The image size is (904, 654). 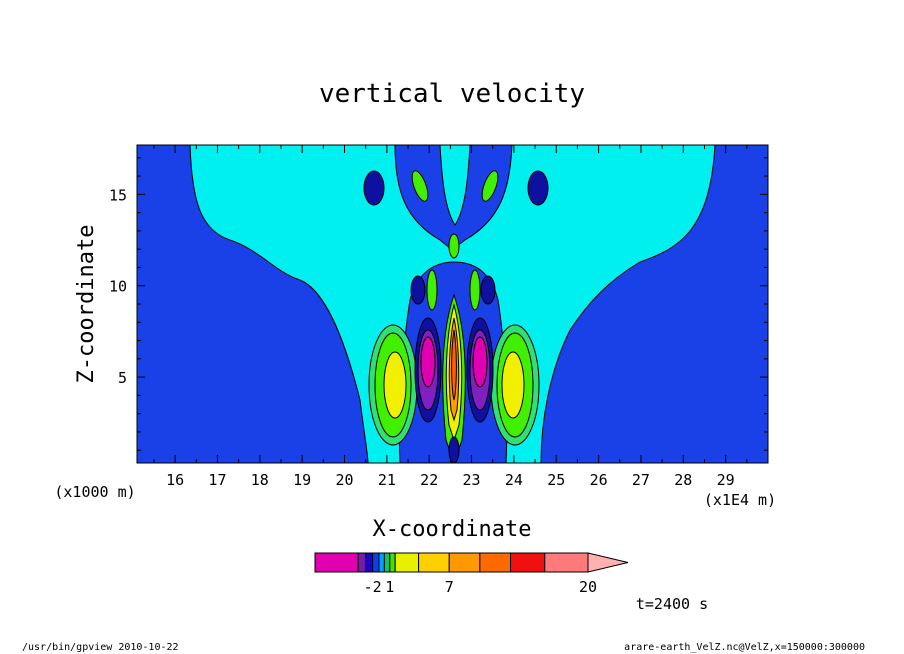 What do you see at coordinates (175, 480) in the screenshot?
I see `x-tick-label: 16` at bounding box center [175, 480].